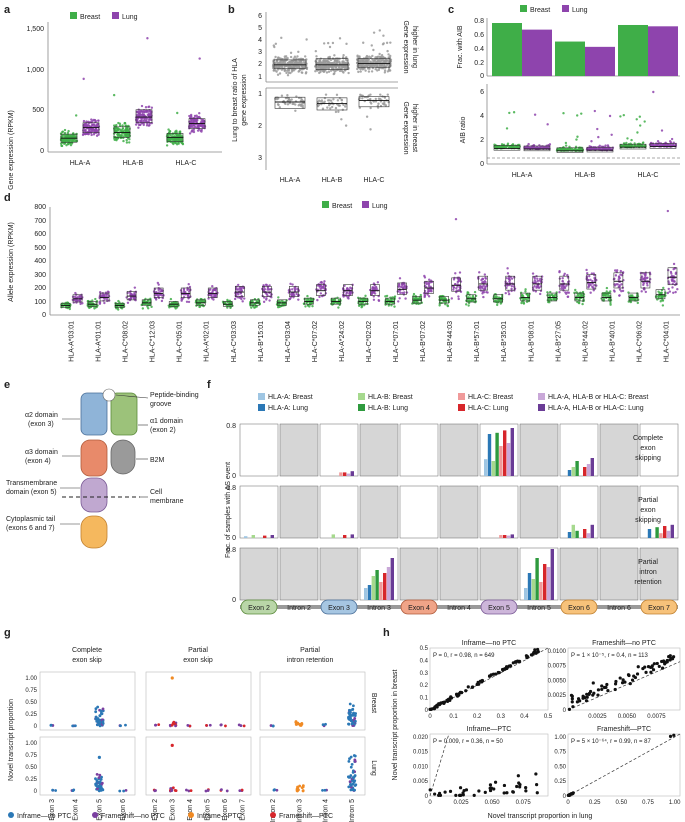 This screenshot has height=822, width=685. What do you see at coordinates (479, 63) in the screenshot?
I see `c-top-tick-1: 0.2` at bounding box center [479, 63].